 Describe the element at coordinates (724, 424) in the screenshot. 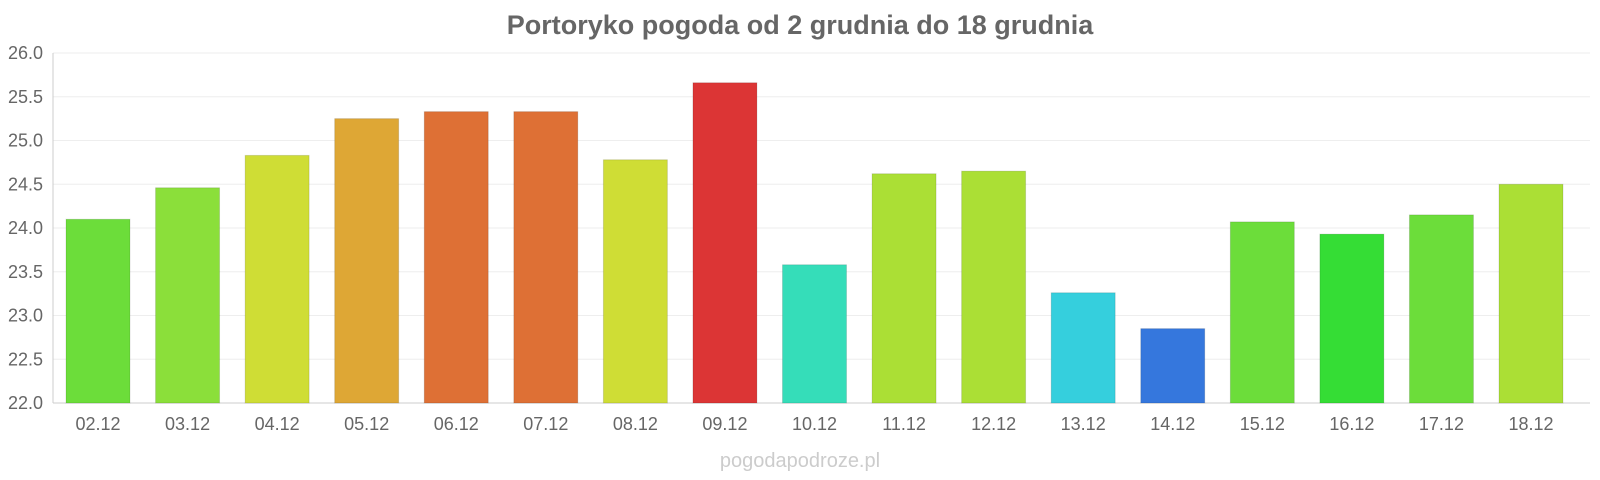

I see `x-tick-label: 09.12` at that location.